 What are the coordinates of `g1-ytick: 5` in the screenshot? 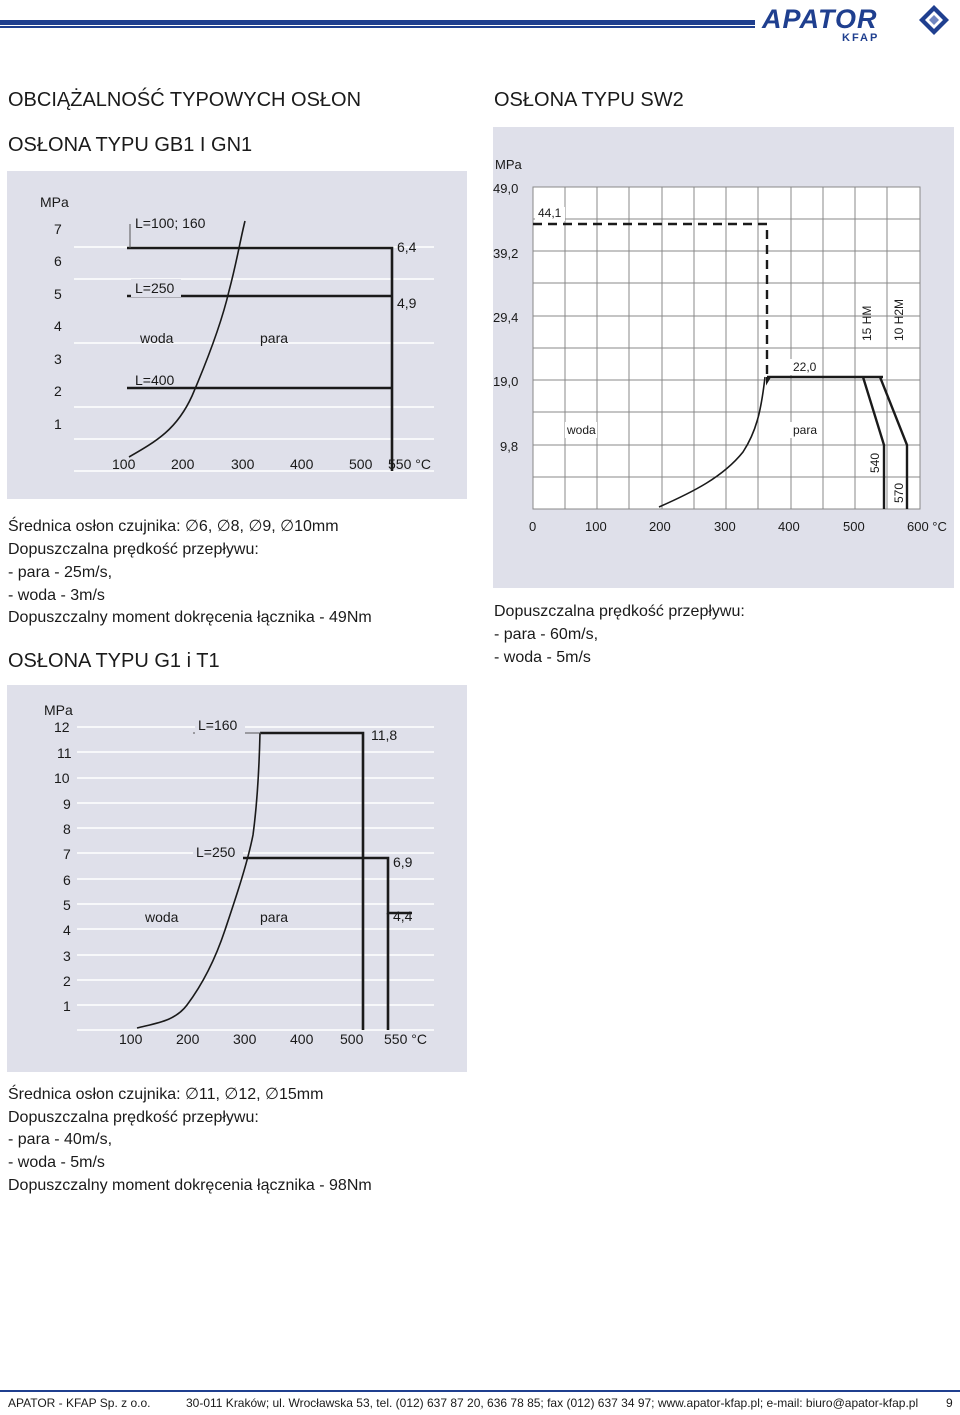 It's located at (67, 905).